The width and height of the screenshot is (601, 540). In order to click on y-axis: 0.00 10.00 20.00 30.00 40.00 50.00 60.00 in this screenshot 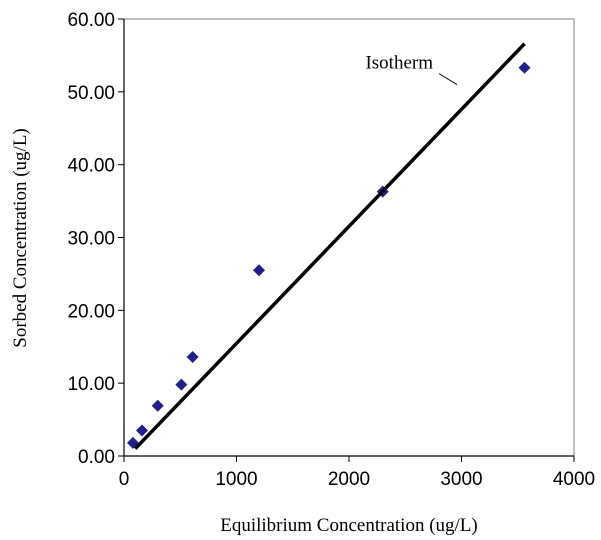, I will do `click(95, 239)`.